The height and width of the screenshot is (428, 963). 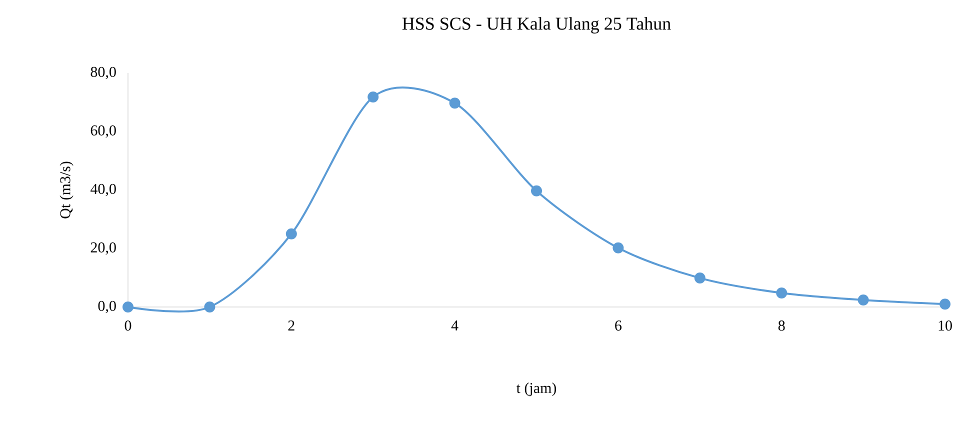 What do you see at coordinates (291, 325) in the screenshot?
I see `x-tick-label: 2` at bounding box center [291, 325].